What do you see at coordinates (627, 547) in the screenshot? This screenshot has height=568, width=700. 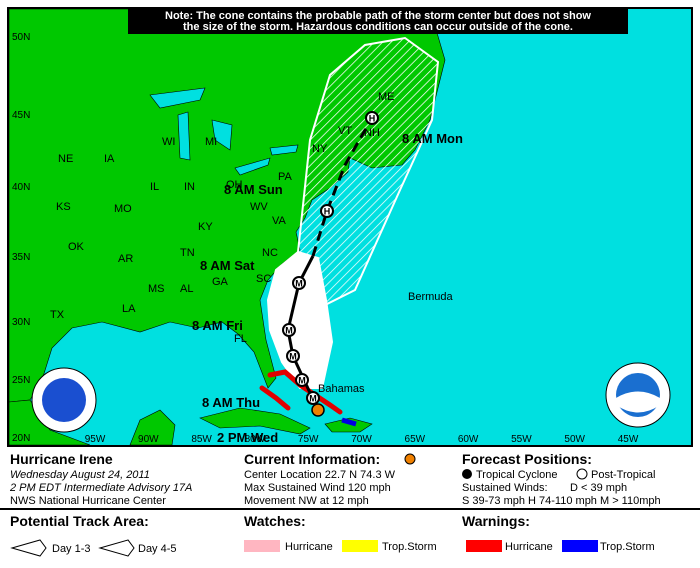 I see `legend-item: Trop.Storm` at bounding box center [627, 547].